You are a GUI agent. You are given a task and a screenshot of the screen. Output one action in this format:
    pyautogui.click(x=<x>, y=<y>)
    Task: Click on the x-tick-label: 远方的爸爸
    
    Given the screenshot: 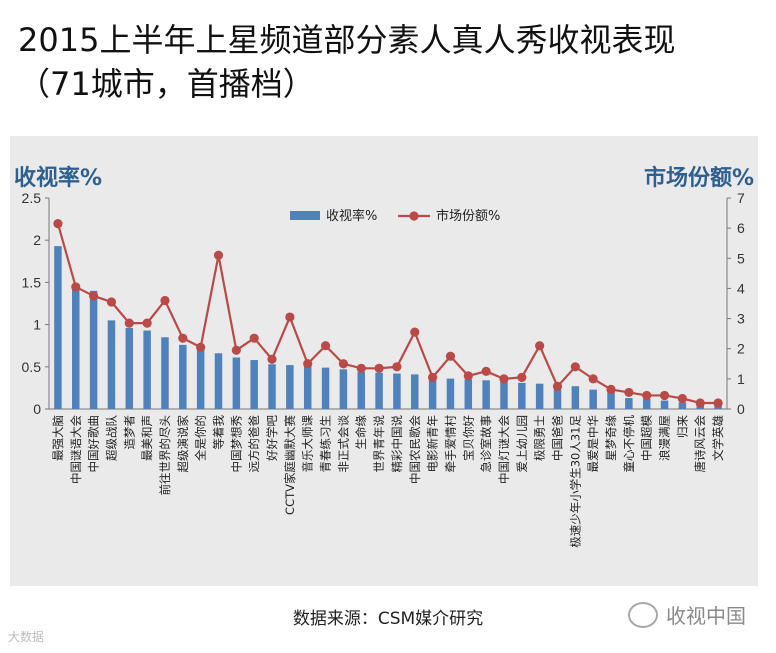 What is the action you would take?
    pyautogui.click(x=254, y=444)
    